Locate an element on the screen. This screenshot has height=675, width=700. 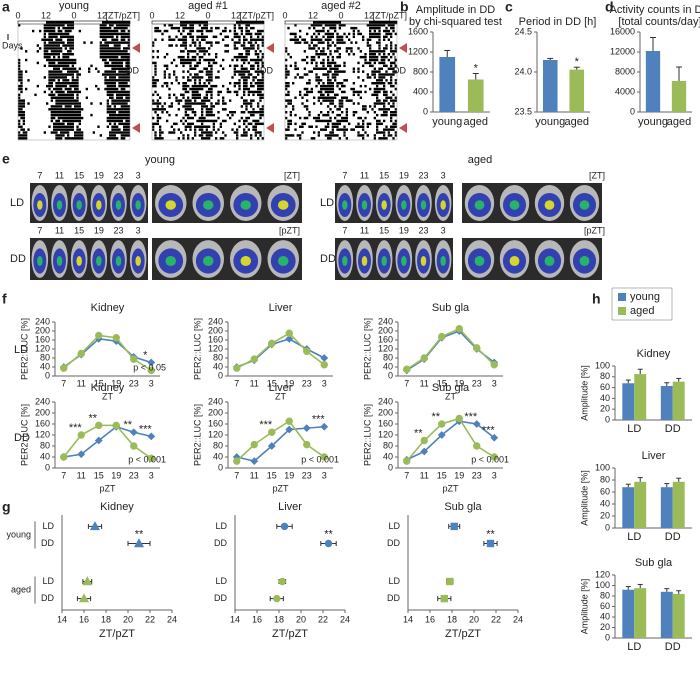
y-tick-label: 160 is located at coordinates (215, 339).